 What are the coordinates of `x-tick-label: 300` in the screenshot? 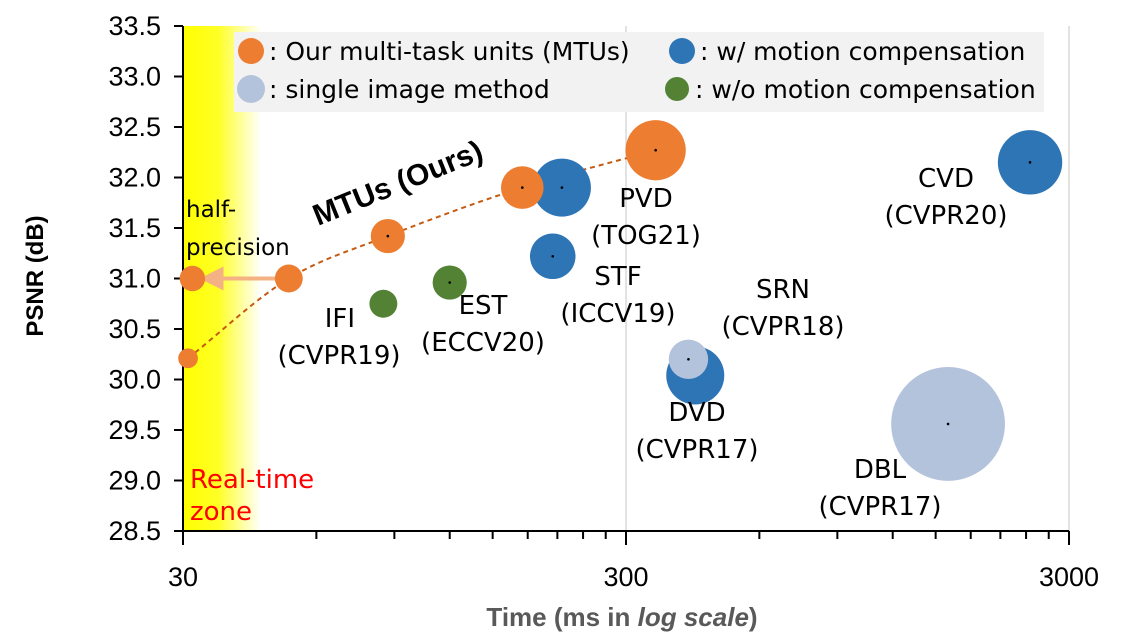 It's located at (625, 577).